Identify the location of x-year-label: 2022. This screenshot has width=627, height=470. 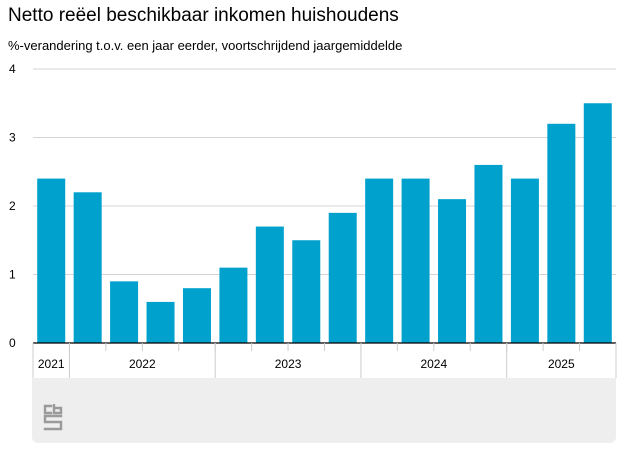
(142, 364).